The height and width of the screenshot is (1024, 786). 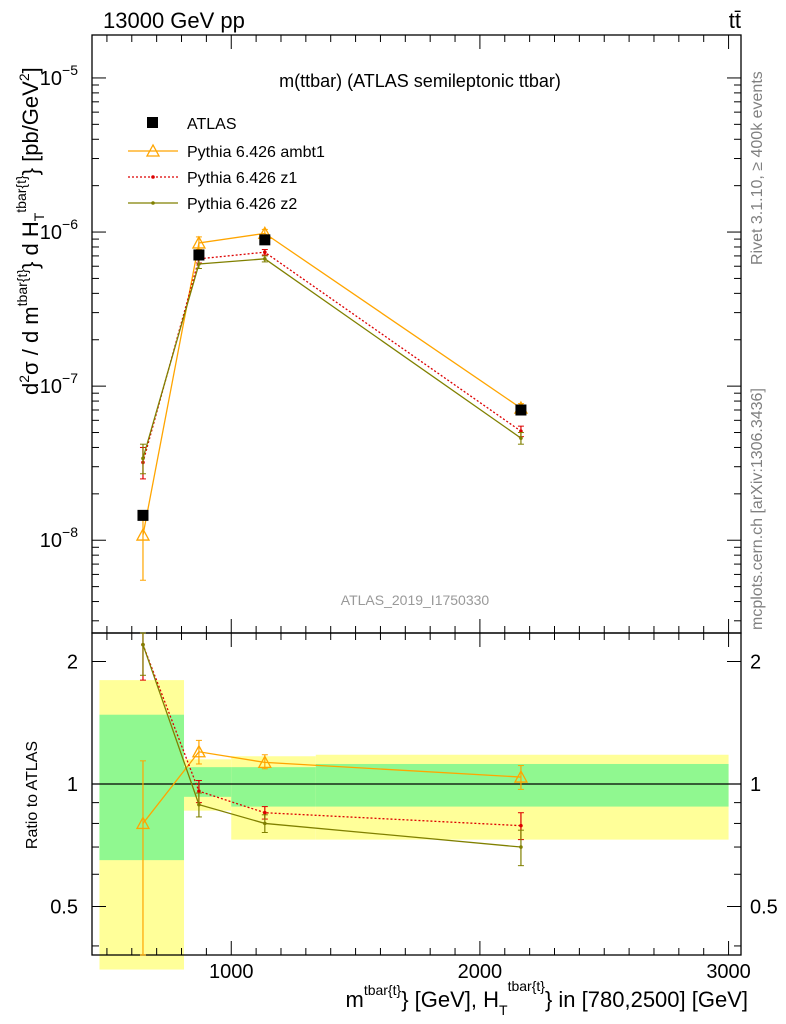 I want to click on ratio-tick-label-left-2: 2, so click(x=72, y=663).